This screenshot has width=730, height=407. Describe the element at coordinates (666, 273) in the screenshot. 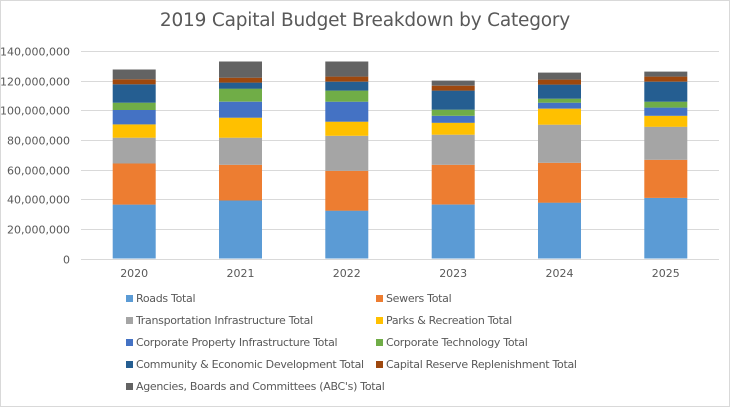

I see `x-tick-label: 2025` at that location.